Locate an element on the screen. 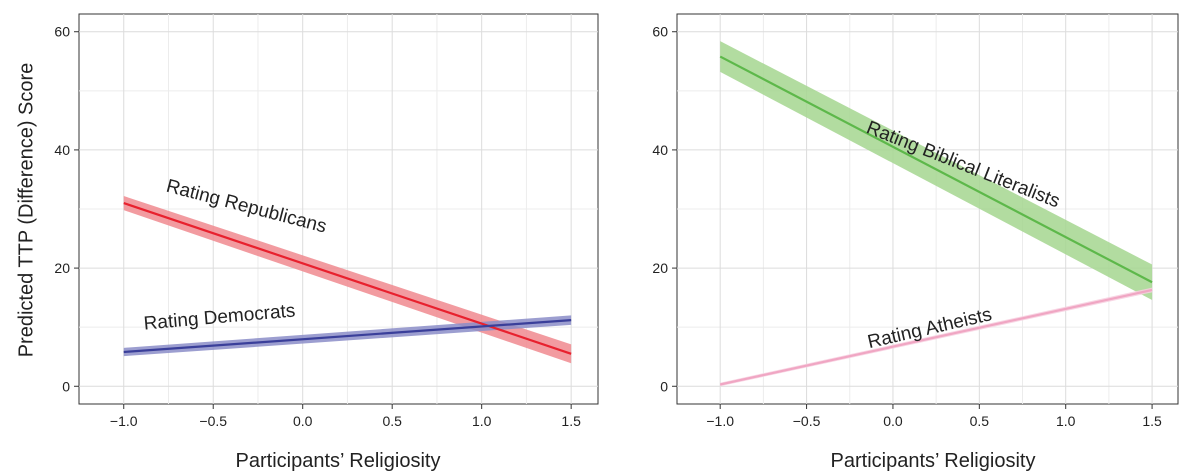 This screenshot has width=1189, height=473. y-axis-title: Predicted TTP (Difference) Score is located at coordinates (26, 210).